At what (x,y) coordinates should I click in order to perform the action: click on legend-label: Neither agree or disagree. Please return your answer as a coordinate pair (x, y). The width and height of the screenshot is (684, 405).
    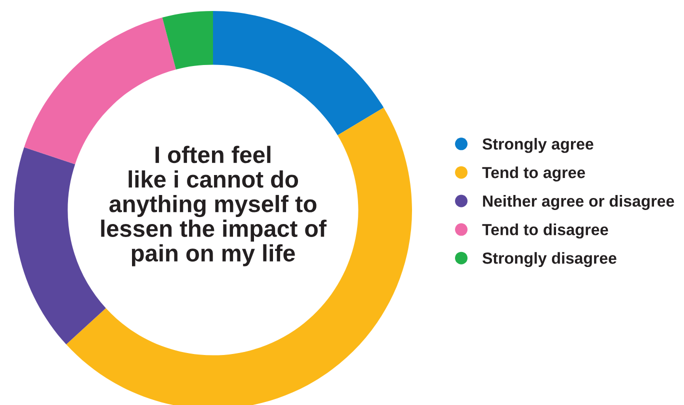
    Looking at the image, I should click on (578, 202).